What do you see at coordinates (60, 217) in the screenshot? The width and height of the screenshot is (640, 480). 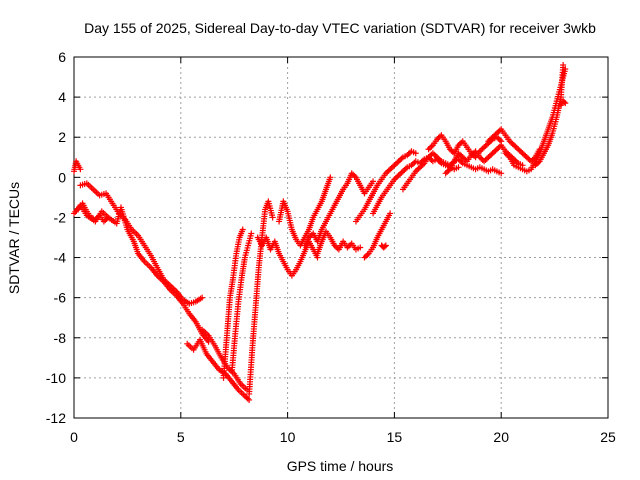 I see `y-tick-label: -2` at bounding box center [60, 217].